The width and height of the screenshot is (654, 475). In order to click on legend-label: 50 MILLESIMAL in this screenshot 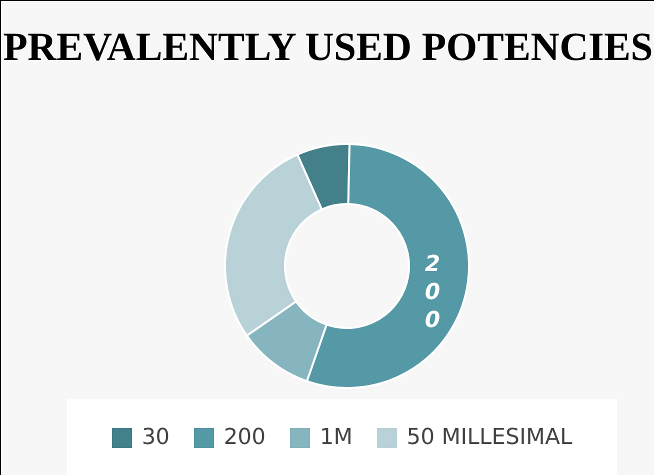, I will do `click(489, 437)`.